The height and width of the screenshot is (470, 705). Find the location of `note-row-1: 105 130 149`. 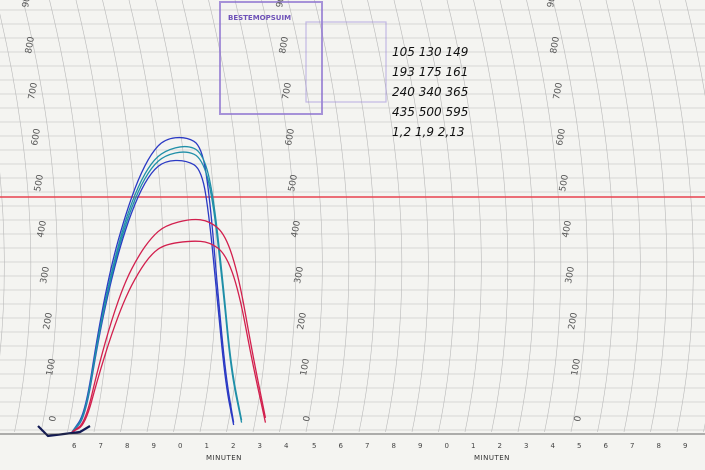

note-row-1: 105 130 149 is located at coordinates (430, 52).